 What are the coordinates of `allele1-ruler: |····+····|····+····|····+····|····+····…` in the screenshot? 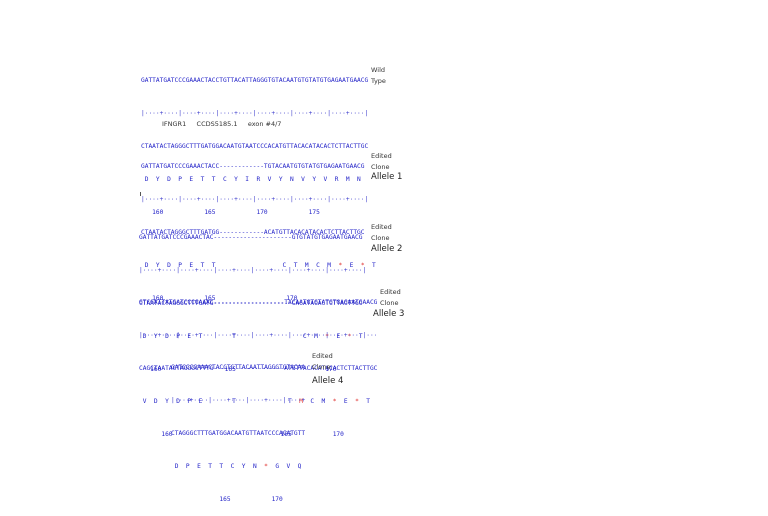 It's located at (255, 199).